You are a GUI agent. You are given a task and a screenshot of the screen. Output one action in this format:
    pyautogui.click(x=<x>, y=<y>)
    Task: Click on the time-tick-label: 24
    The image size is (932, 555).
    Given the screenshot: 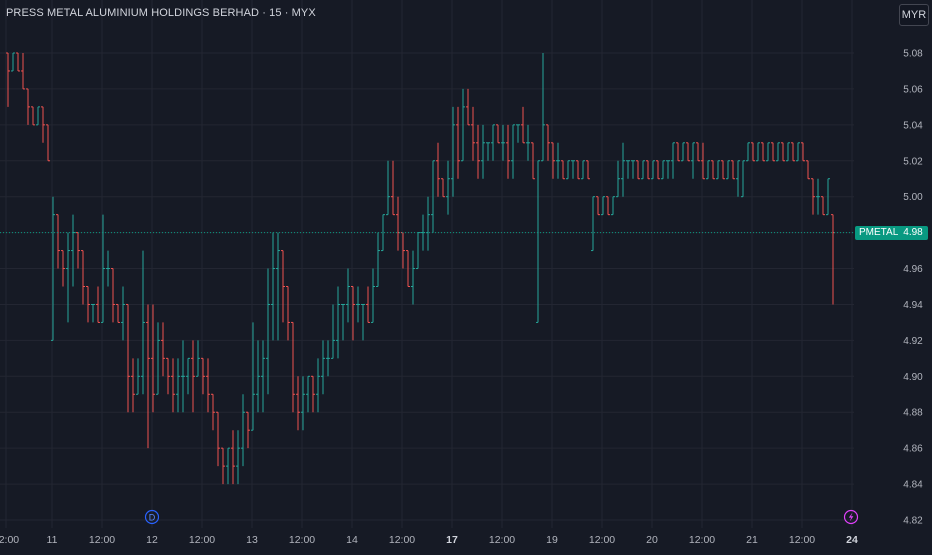 What is the action you would take?
    pyautogui.click(x=852, y=540)
    